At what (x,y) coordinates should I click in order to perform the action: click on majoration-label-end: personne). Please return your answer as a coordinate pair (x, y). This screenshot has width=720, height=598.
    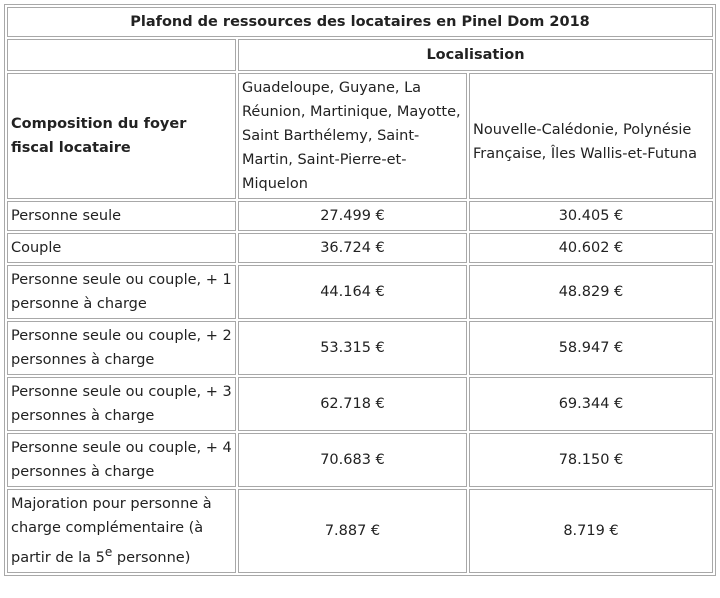
    Looking at the image, I should click on (151, 557).